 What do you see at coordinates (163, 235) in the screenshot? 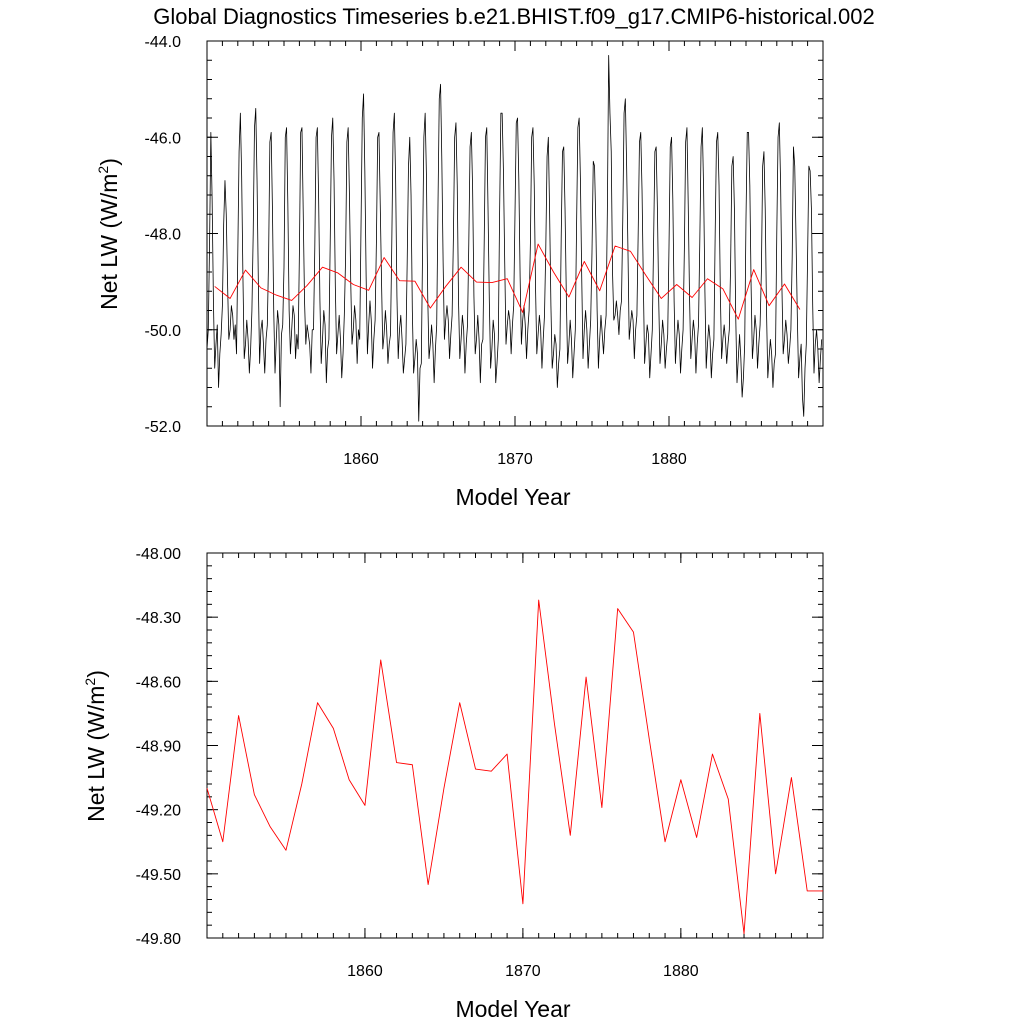
I see `top-y-tick-label: -48.0` at bounding box center [163, 235].